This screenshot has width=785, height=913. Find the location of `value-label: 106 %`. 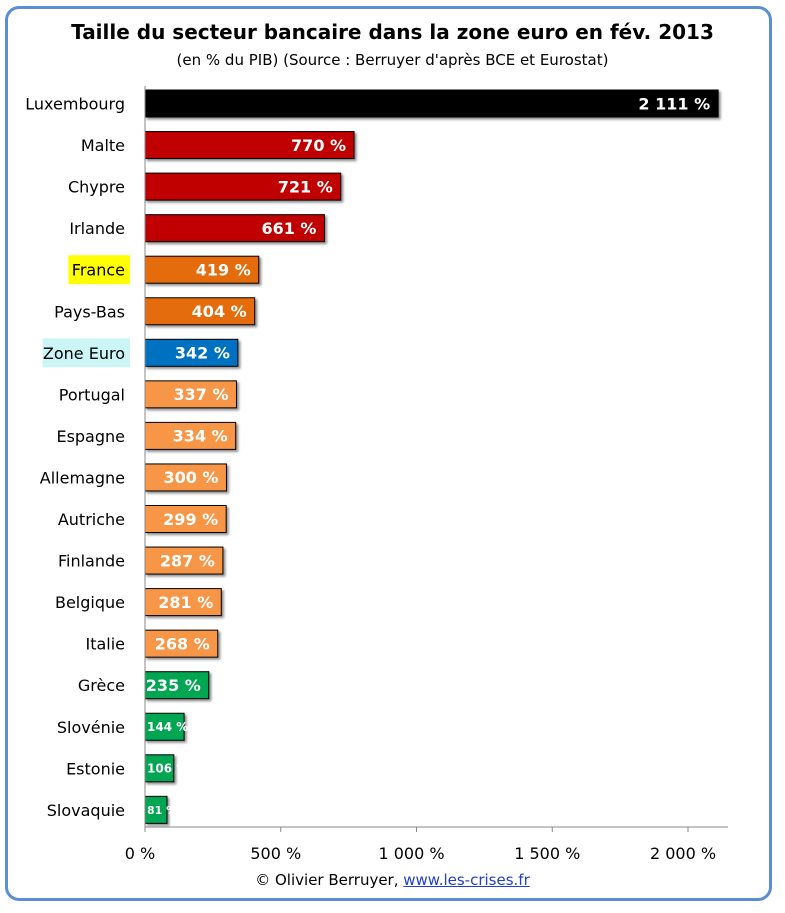

value-label: 106 % is located at coordinates (167, 769).